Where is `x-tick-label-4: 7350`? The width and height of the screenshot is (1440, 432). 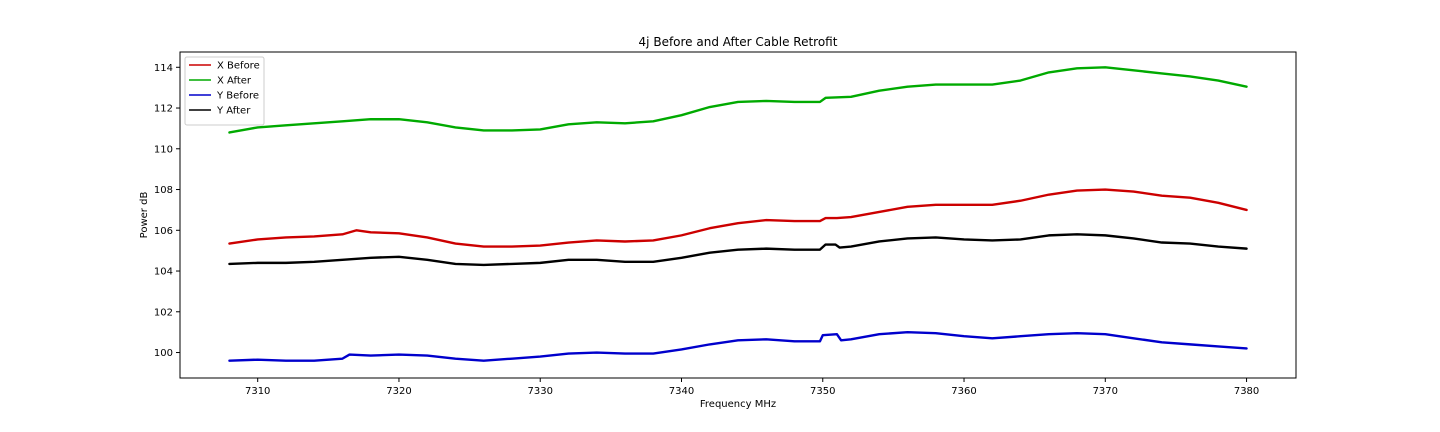
x-tick-label-4: 7350 is located at coordinates (822, 391).